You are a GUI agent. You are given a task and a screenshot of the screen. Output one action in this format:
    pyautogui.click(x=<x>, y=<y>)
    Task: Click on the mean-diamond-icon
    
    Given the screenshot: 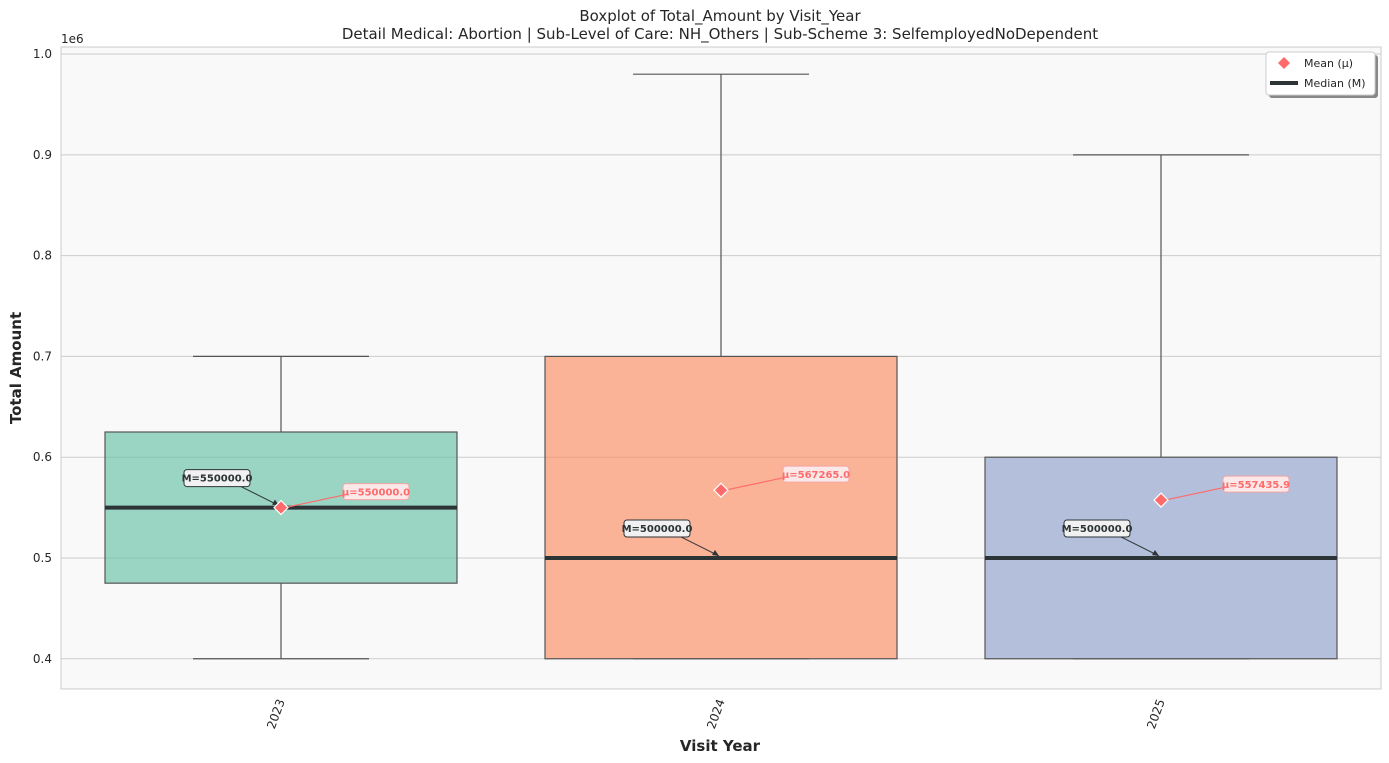 What is the action you would take?
    pyautogui.click(x=1284, y=63)
    